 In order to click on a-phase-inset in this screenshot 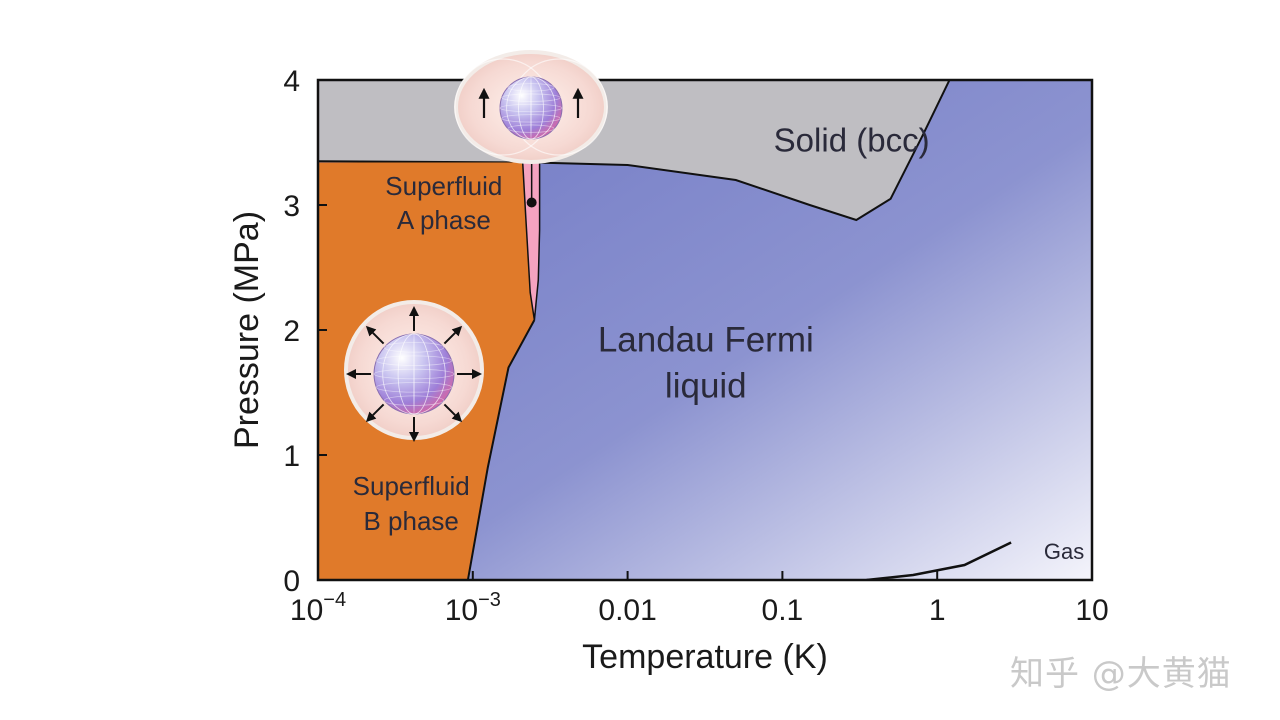, I will do `click(531, 107)`.